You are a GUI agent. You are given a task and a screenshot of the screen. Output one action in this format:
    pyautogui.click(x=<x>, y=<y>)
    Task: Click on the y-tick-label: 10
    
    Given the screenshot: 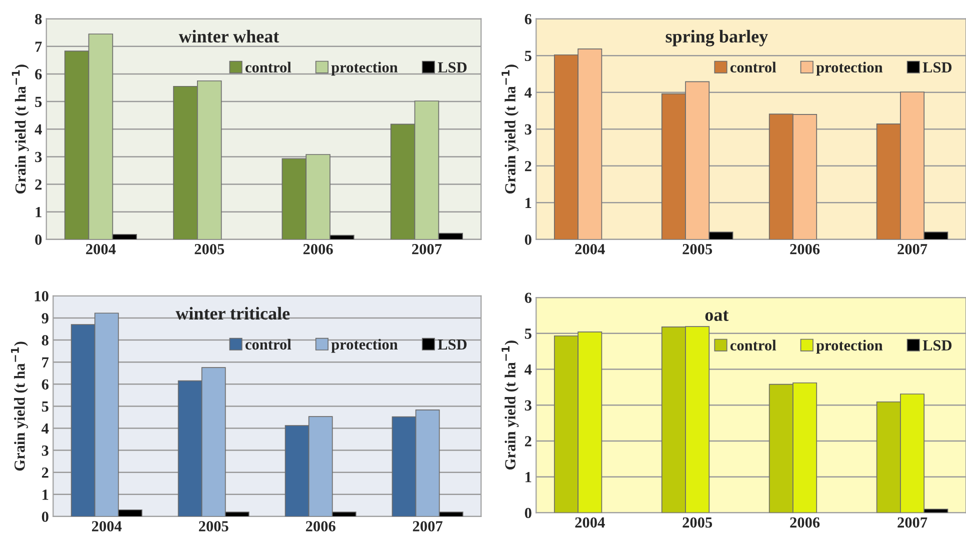 What is the action you would take?
    pyautogui.click(x=41, y=296)
    